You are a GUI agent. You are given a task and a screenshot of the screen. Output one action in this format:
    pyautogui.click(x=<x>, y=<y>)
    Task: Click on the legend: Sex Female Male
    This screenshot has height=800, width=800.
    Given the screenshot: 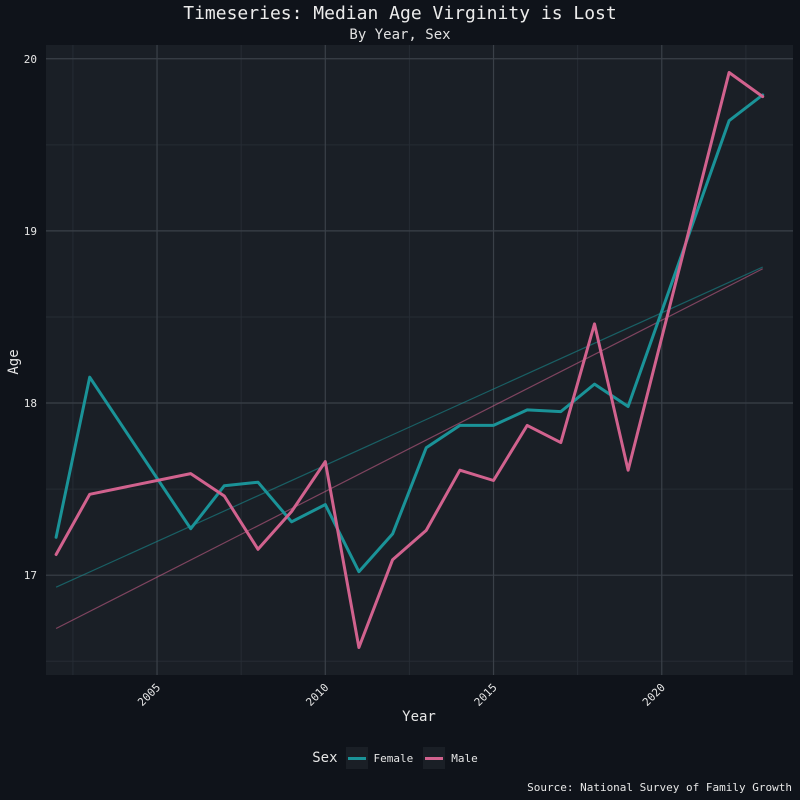 What is the action you would take?
    pyautogui.click(x=400, y=758)
    